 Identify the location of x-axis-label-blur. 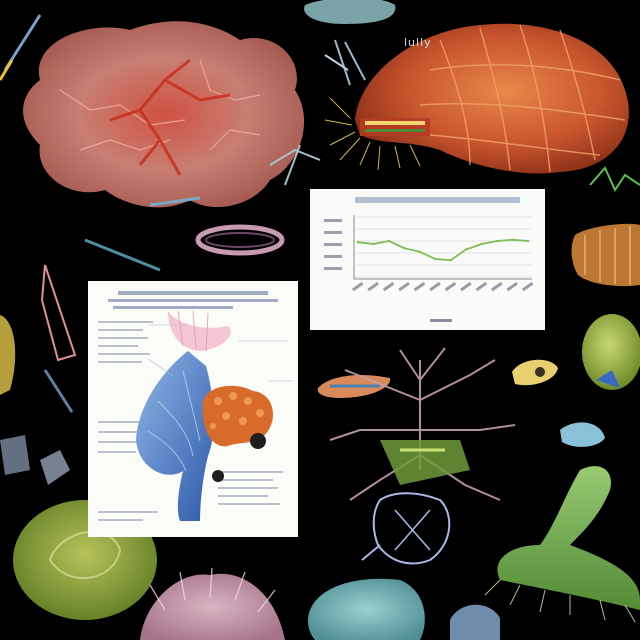
(441, 320).